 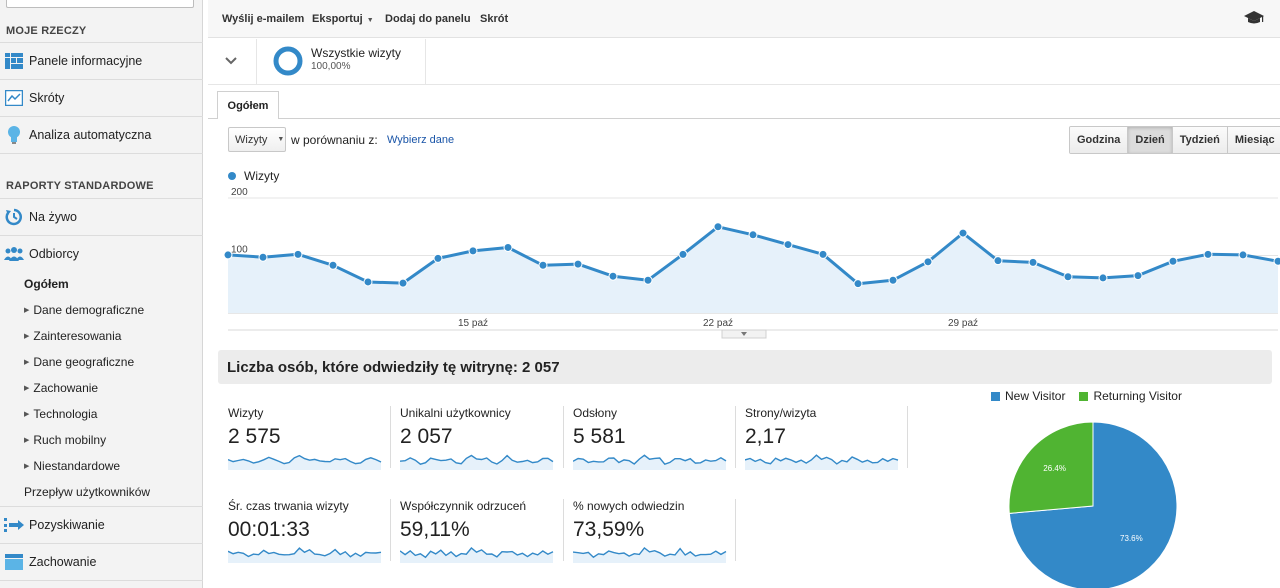 What do you see at coordinates (304, 555) in the screenshot?
I see `sparkline-area` at bounding box center [304, 555].